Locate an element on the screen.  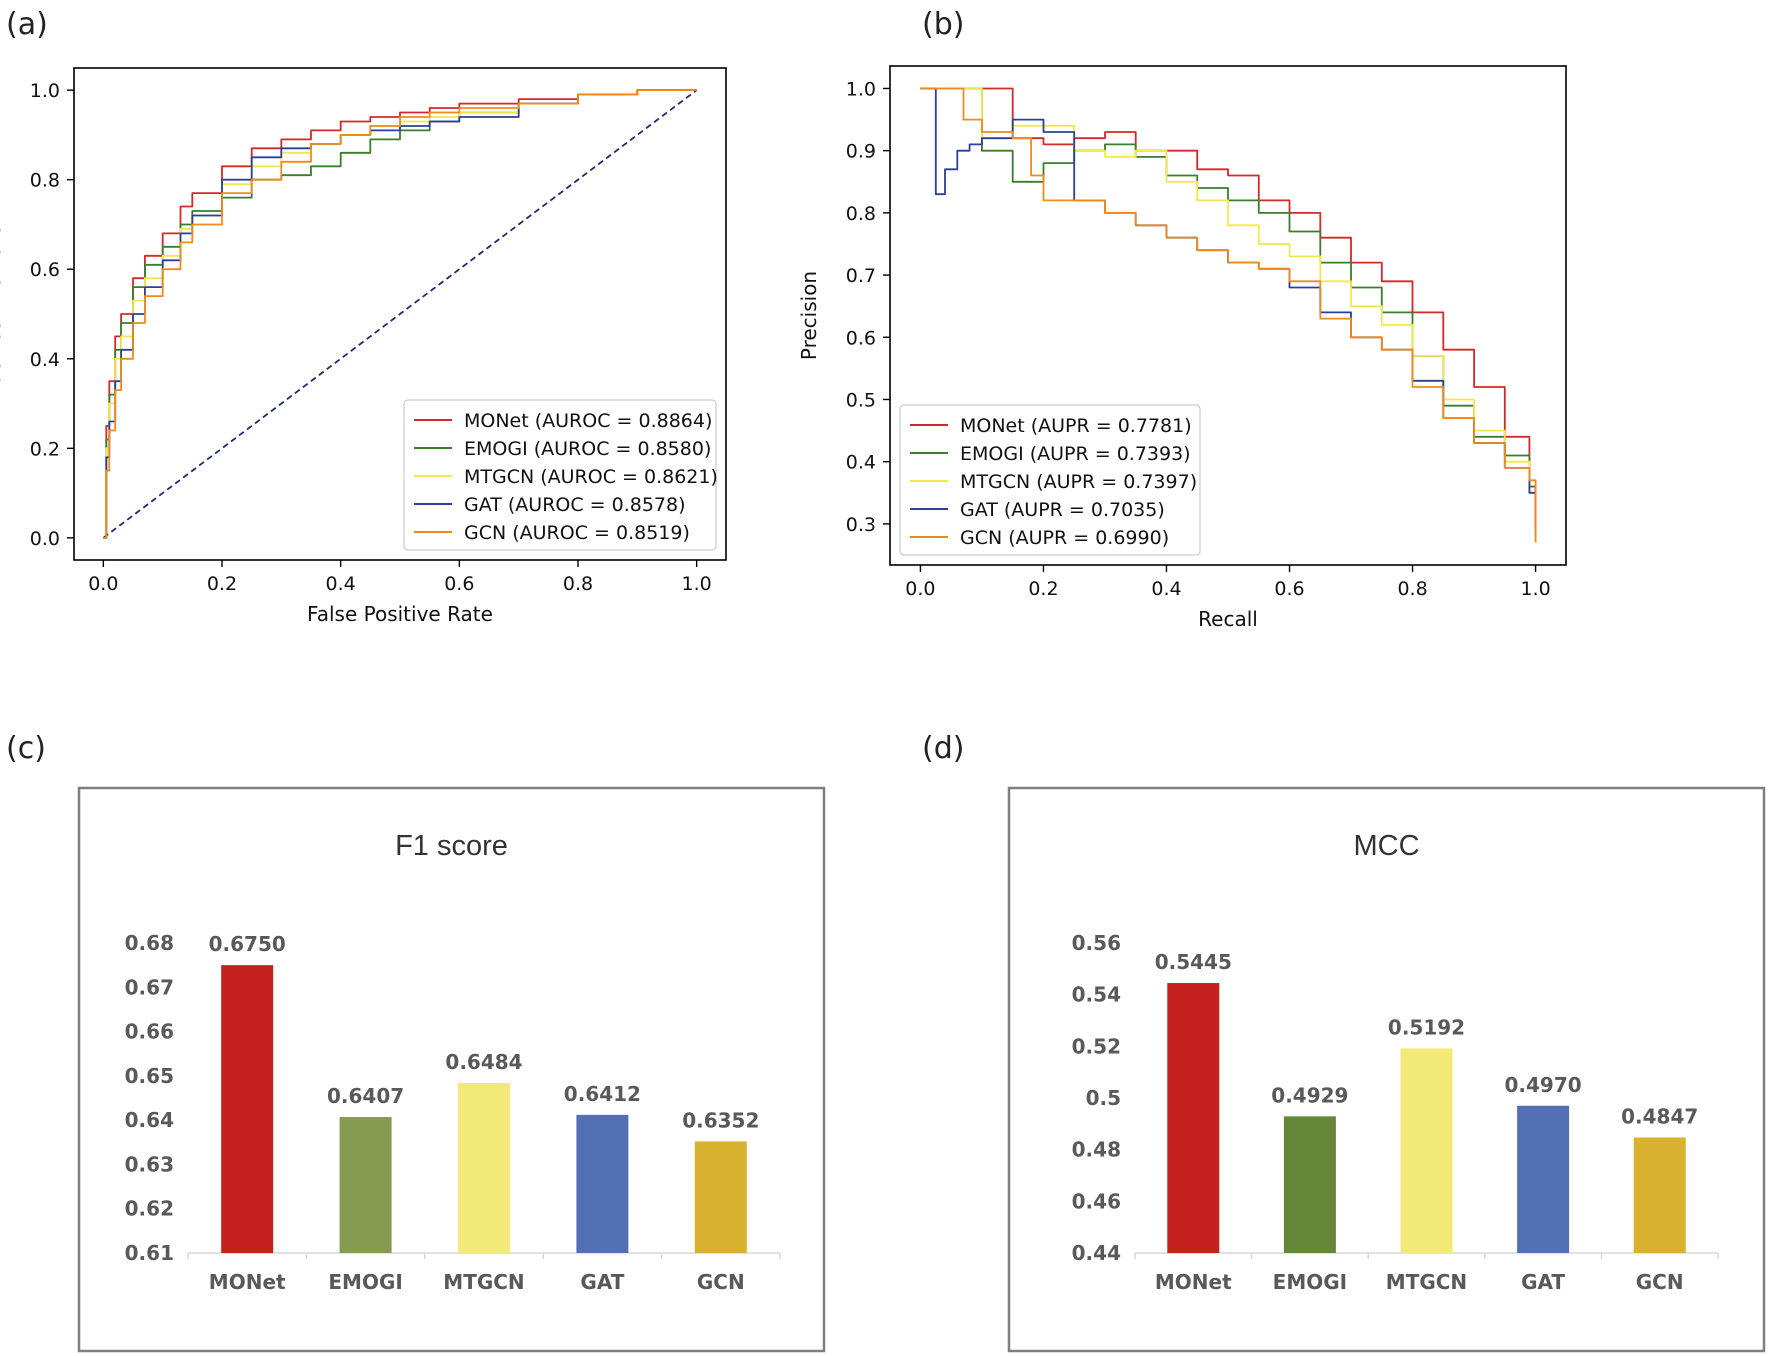
panel-label-d: (d) is located at coordinates (943, 748).